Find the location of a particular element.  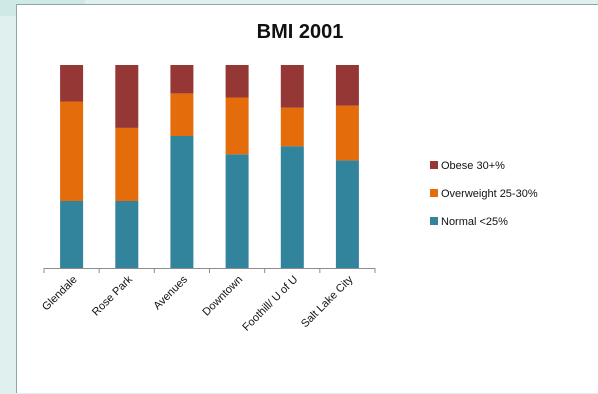

x-tick-label-foothill-u-of-u: Foothill/ U of U is located at coordinates (270, 304).